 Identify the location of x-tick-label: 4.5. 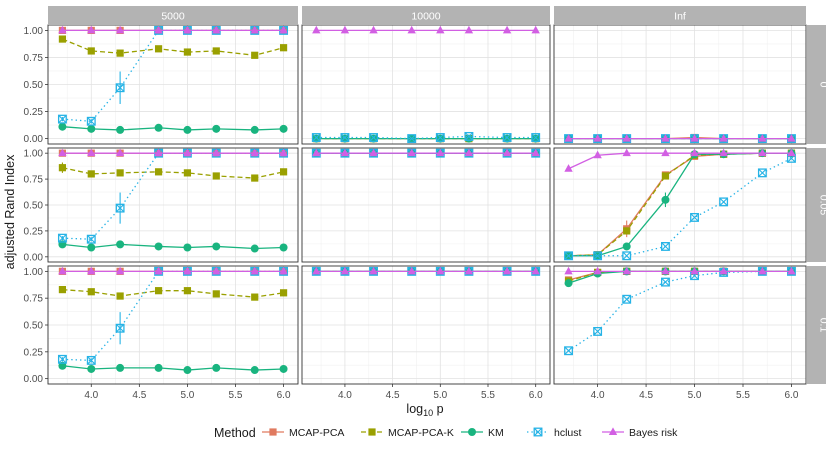
(393, 395).